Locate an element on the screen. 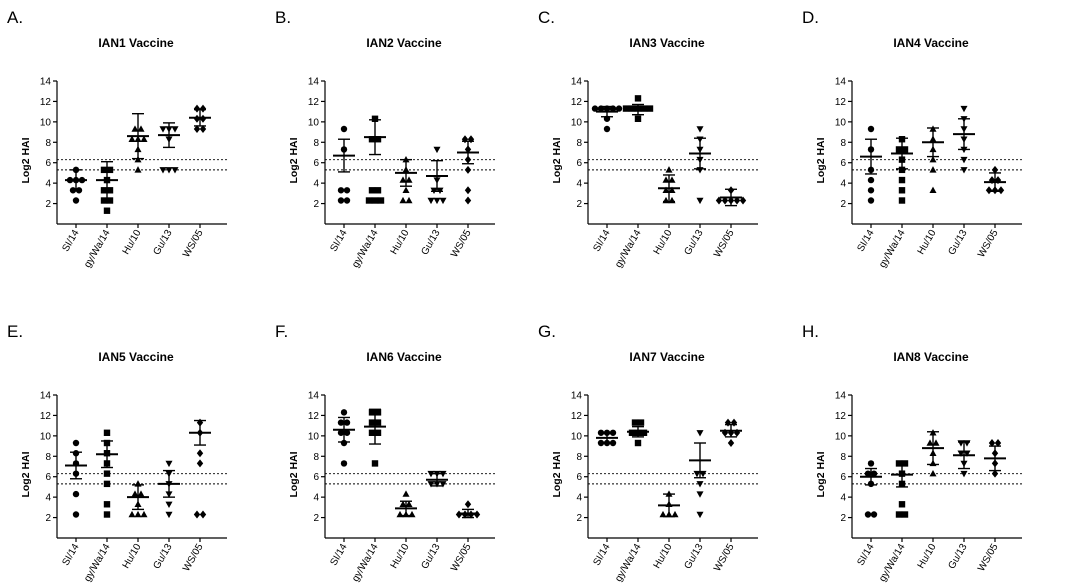 This screenshot has width=1070, height=587. panel-letter: A. is located at coordinates (15, 17).